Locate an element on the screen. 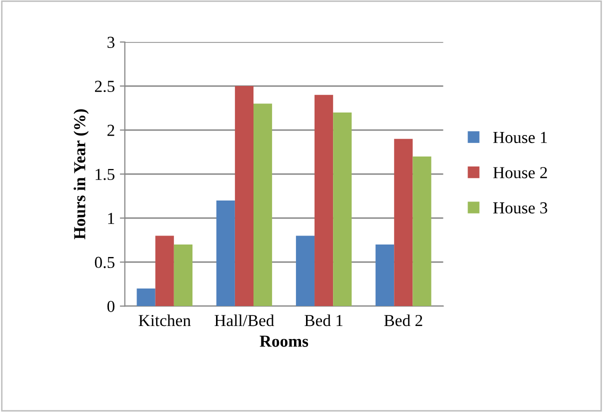  y-tick-label: 0.5 is located at coordinates (104, 262).